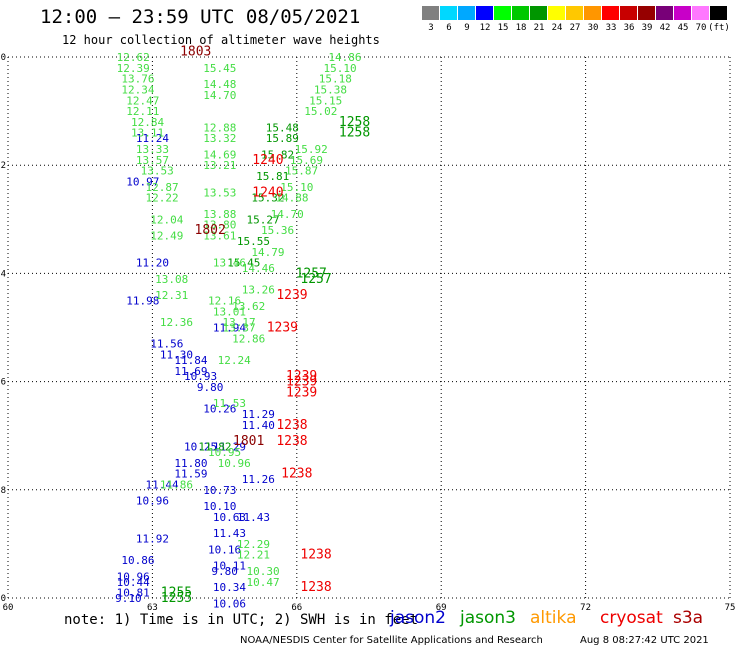 This screenshot has height=650, width=740. I want to click on wave-height-label: 11.59, so click(190, 474).